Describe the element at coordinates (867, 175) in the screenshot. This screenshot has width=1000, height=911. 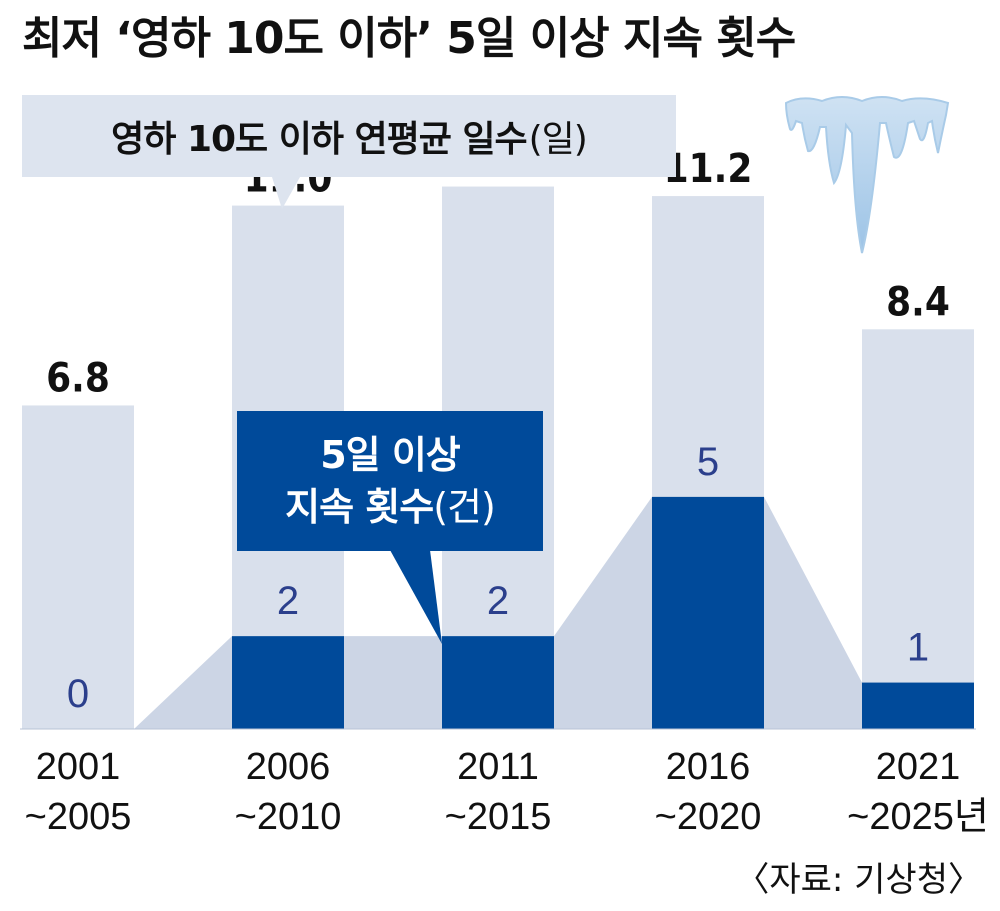
I see `icicle-icon` at that location.